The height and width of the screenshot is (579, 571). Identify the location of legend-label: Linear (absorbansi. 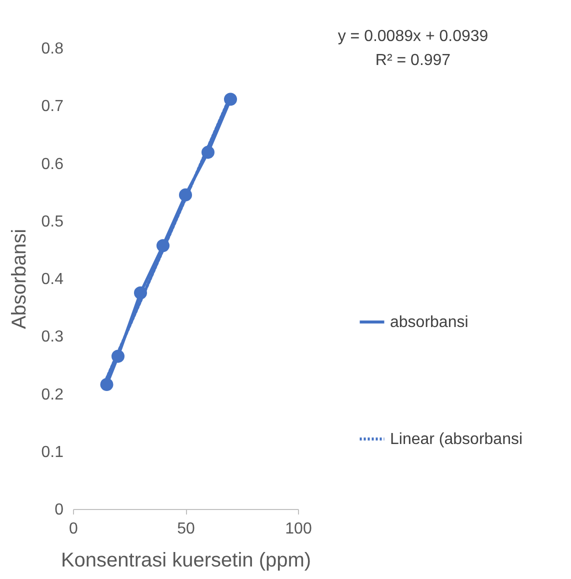
(456, 439).